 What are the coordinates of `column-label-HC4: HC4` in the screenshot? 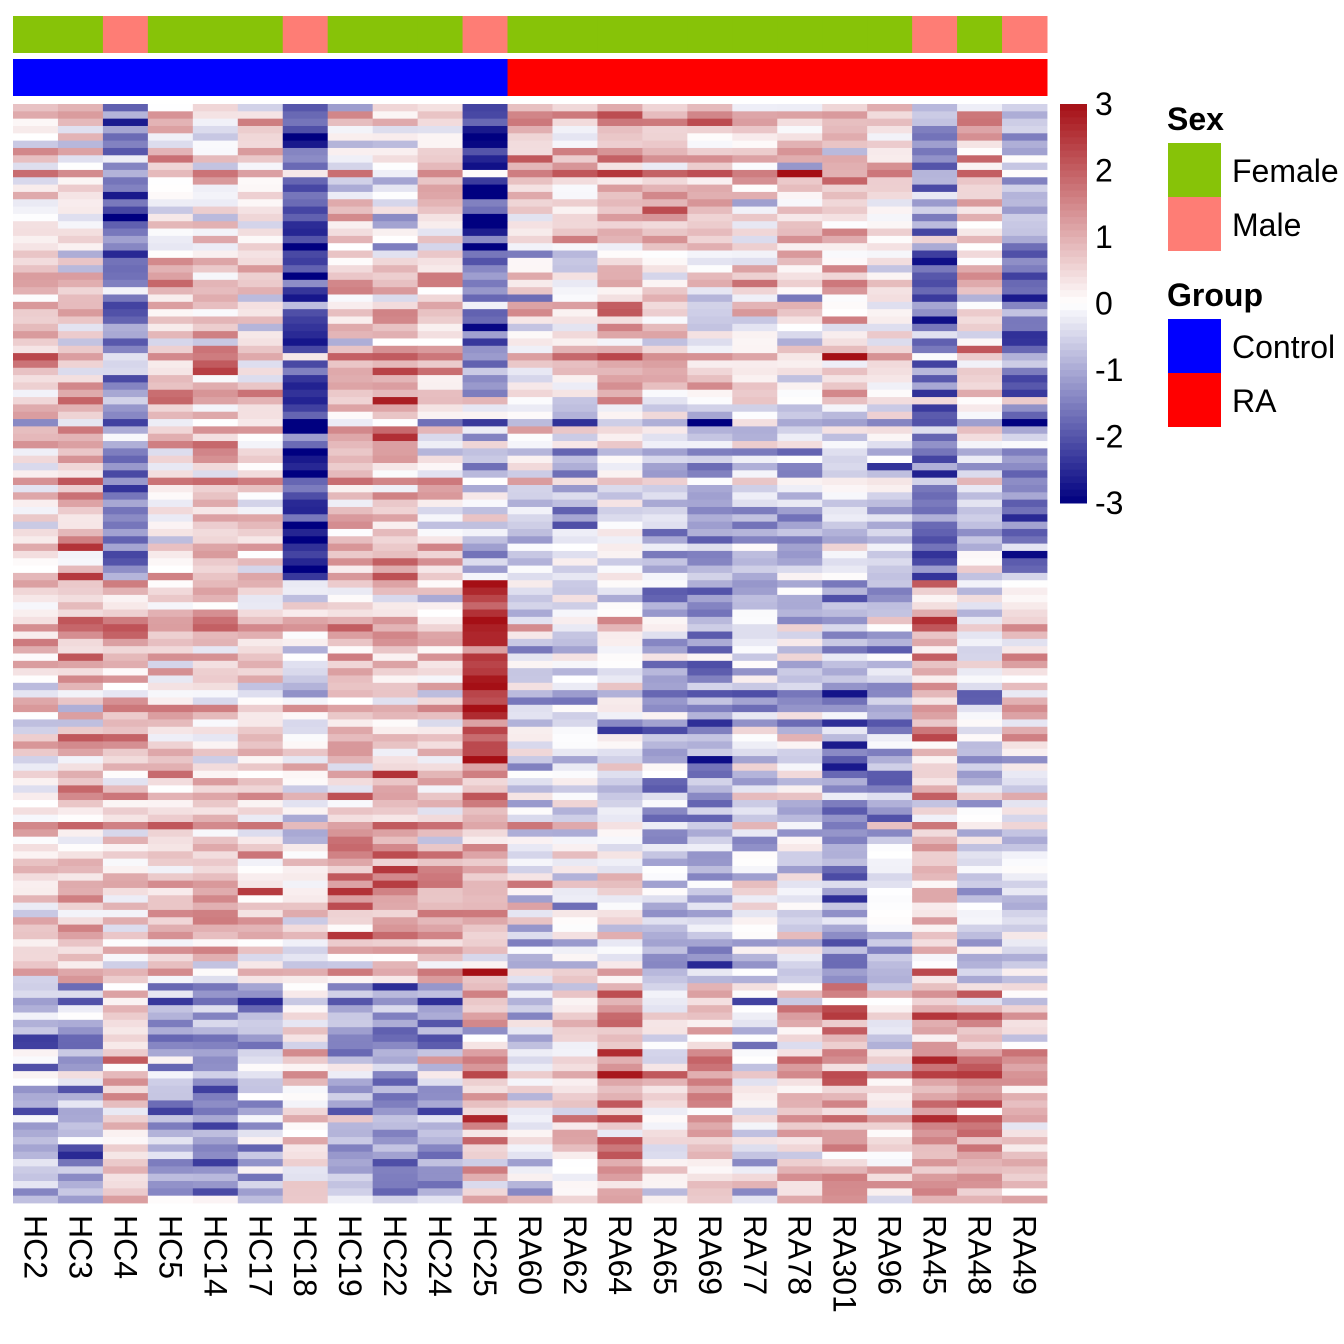 It's located at (125, 1247).